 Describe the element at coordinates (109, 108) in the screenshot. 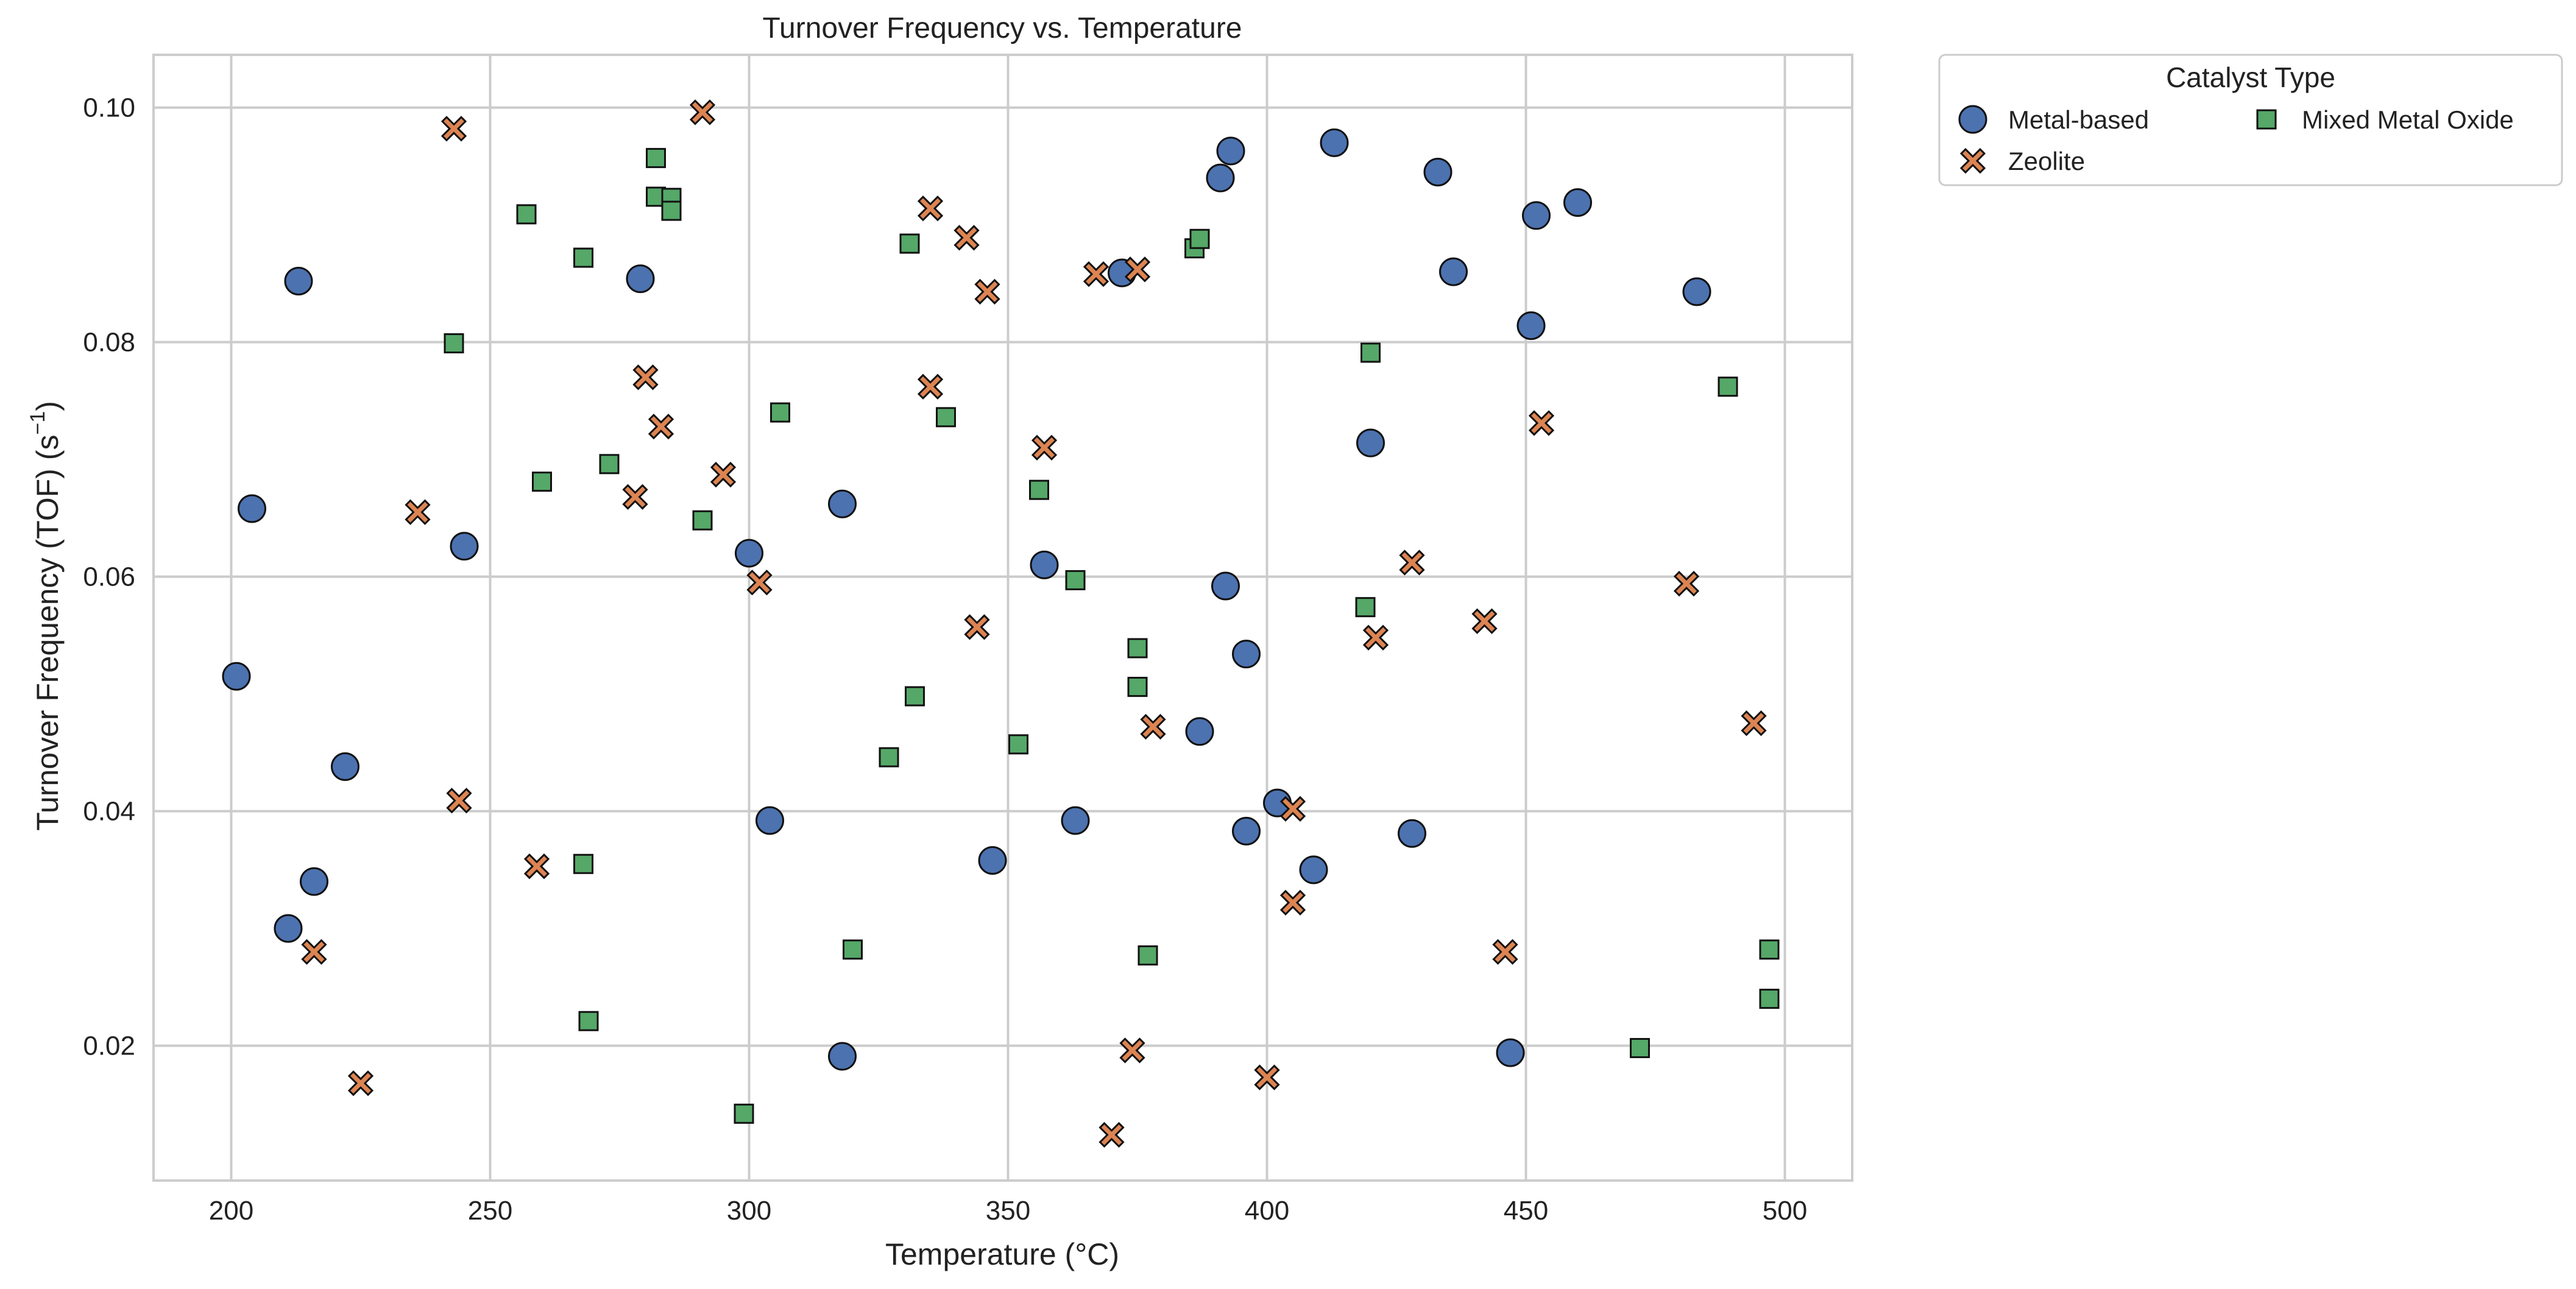

I see `y-tick-label: 0.10` at that location.